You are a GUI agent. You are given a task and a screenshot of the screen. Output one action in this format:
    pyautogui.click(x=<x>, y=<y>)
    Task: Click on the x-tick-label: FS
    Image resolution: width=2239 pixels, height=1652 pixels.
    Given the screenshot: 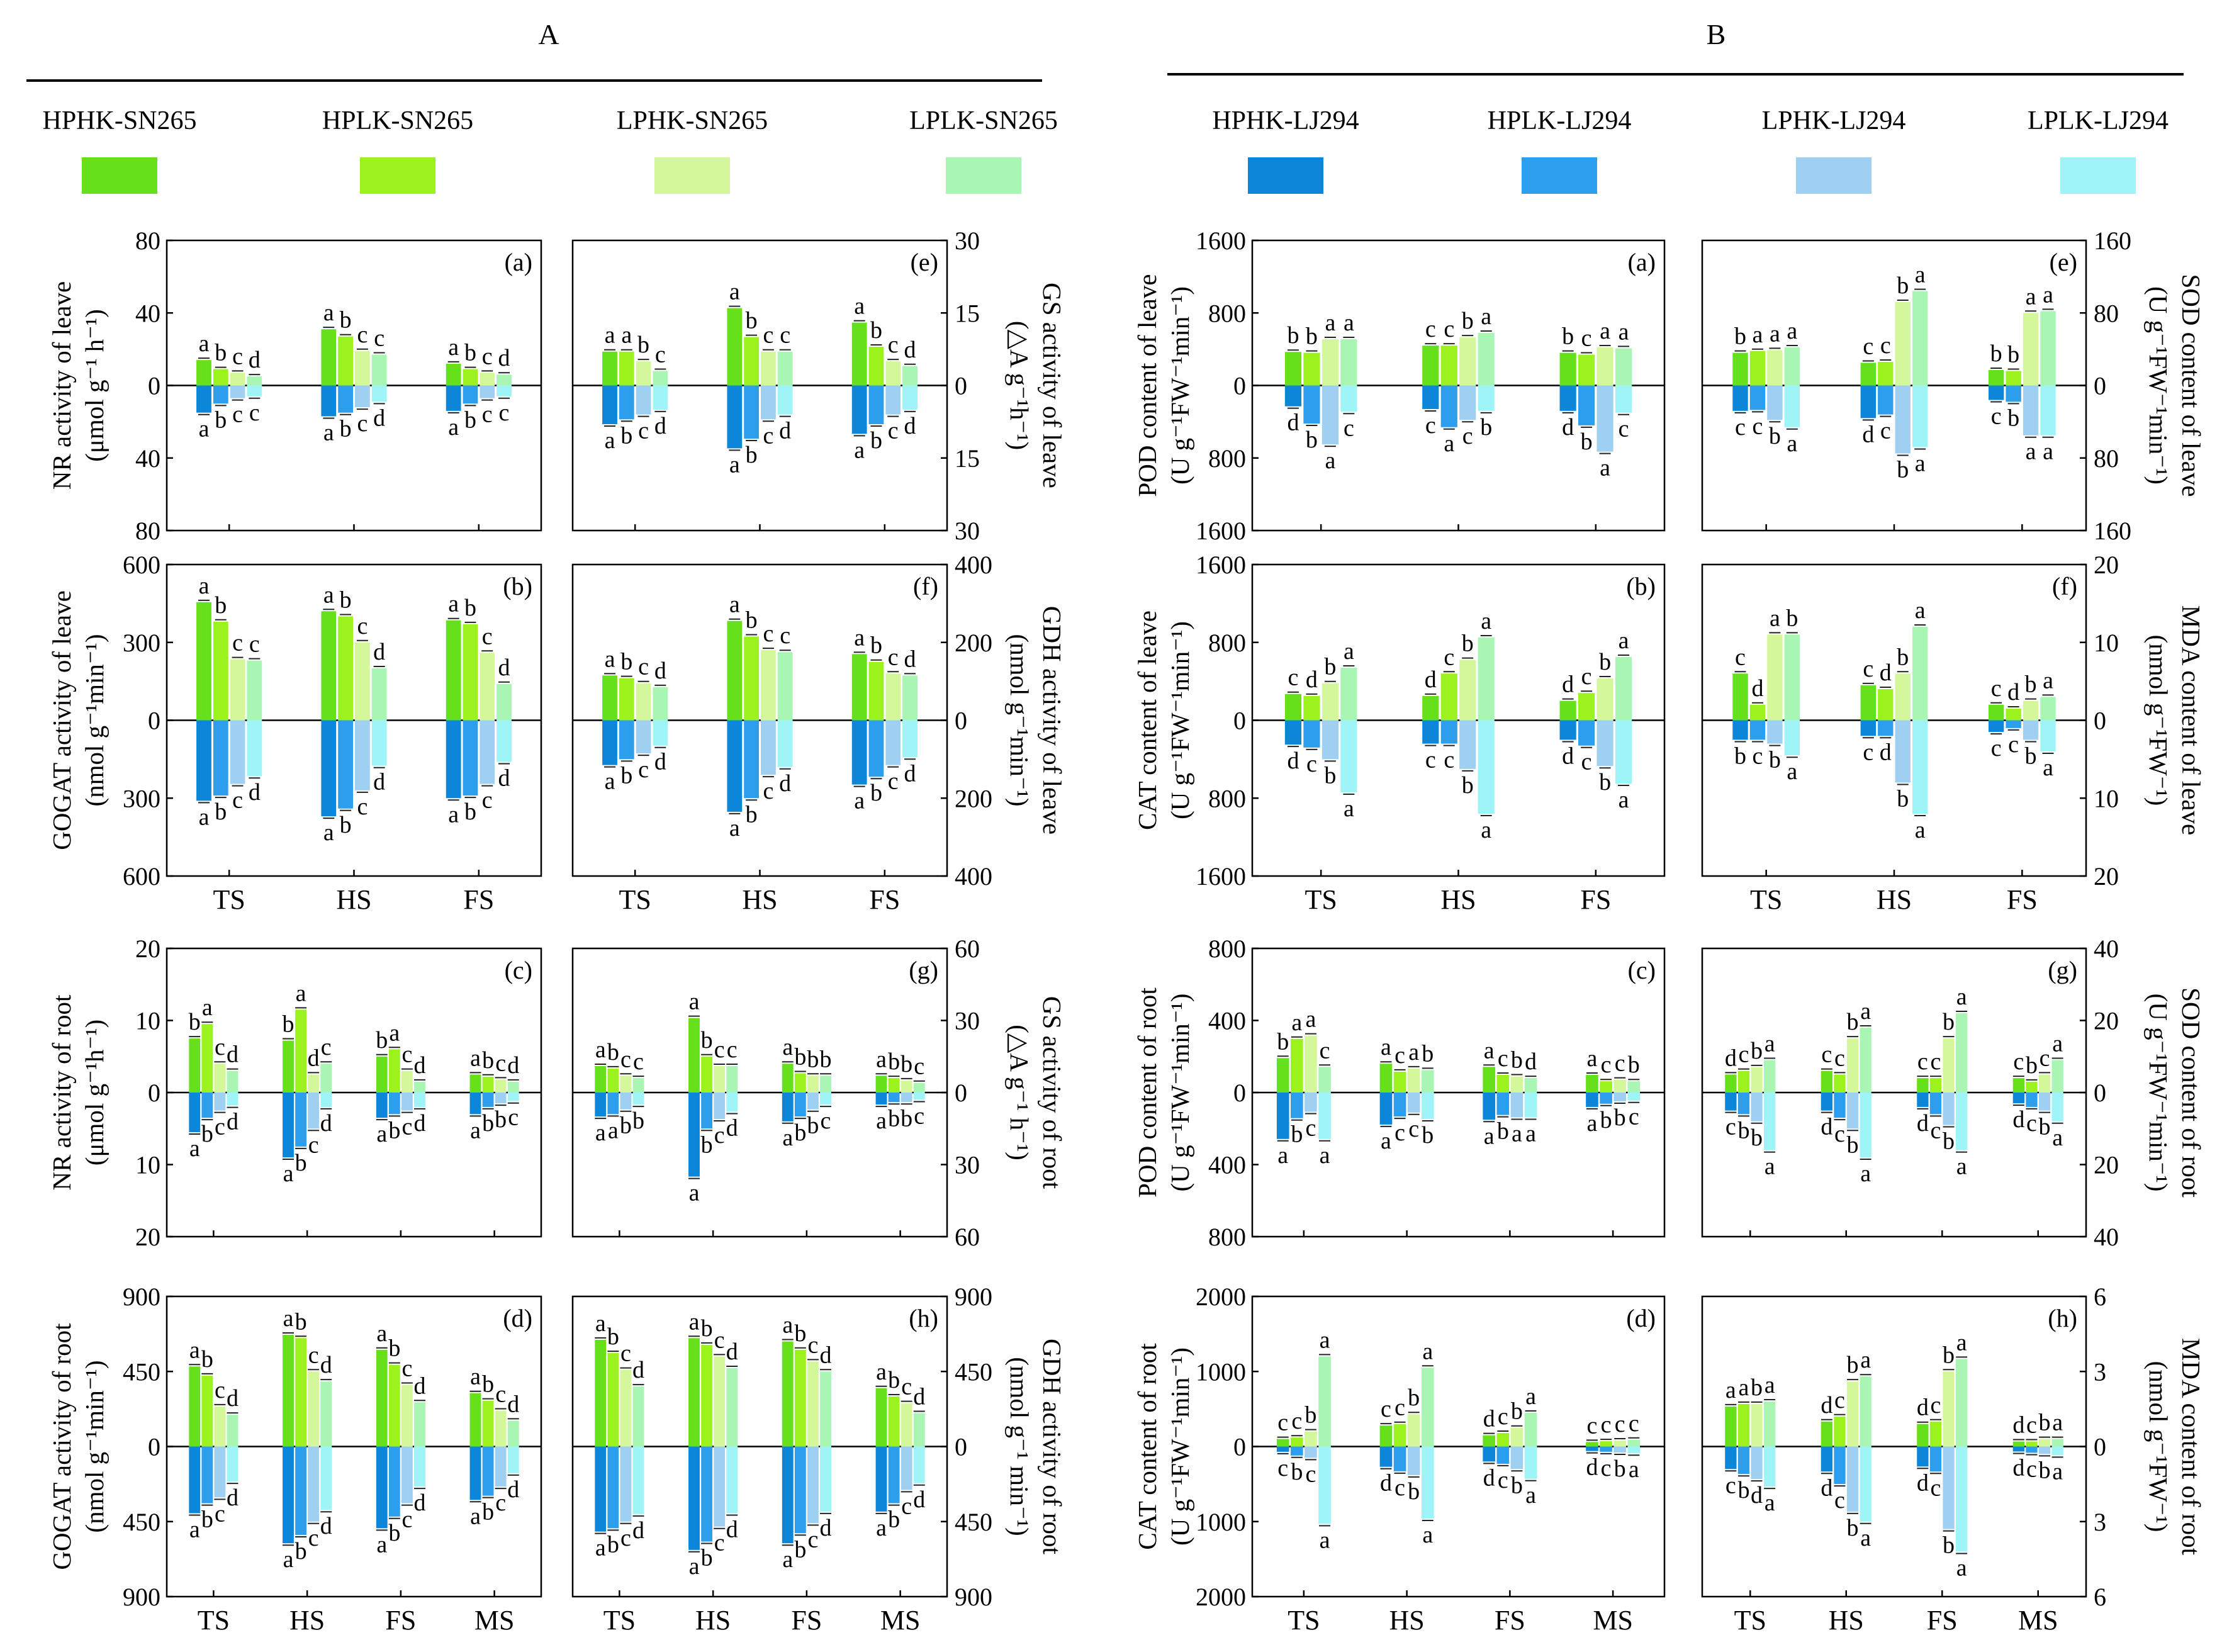 What is the action you would take?
    pyautogui.click(x=884, y=899)
    